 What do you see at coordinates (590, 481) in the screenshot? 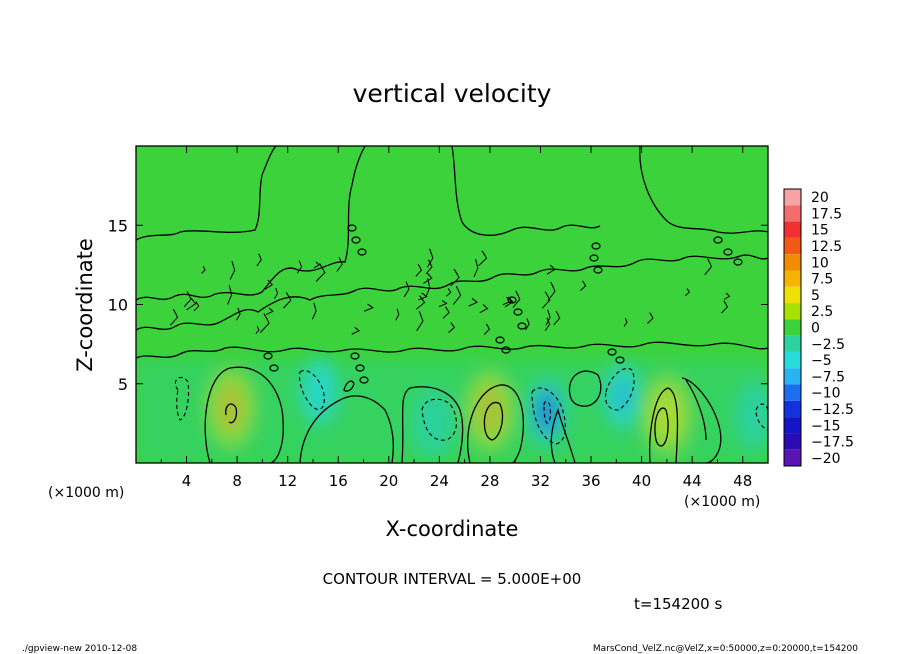
I see `x-tick-label: 36` at bounding box center [590, 481].